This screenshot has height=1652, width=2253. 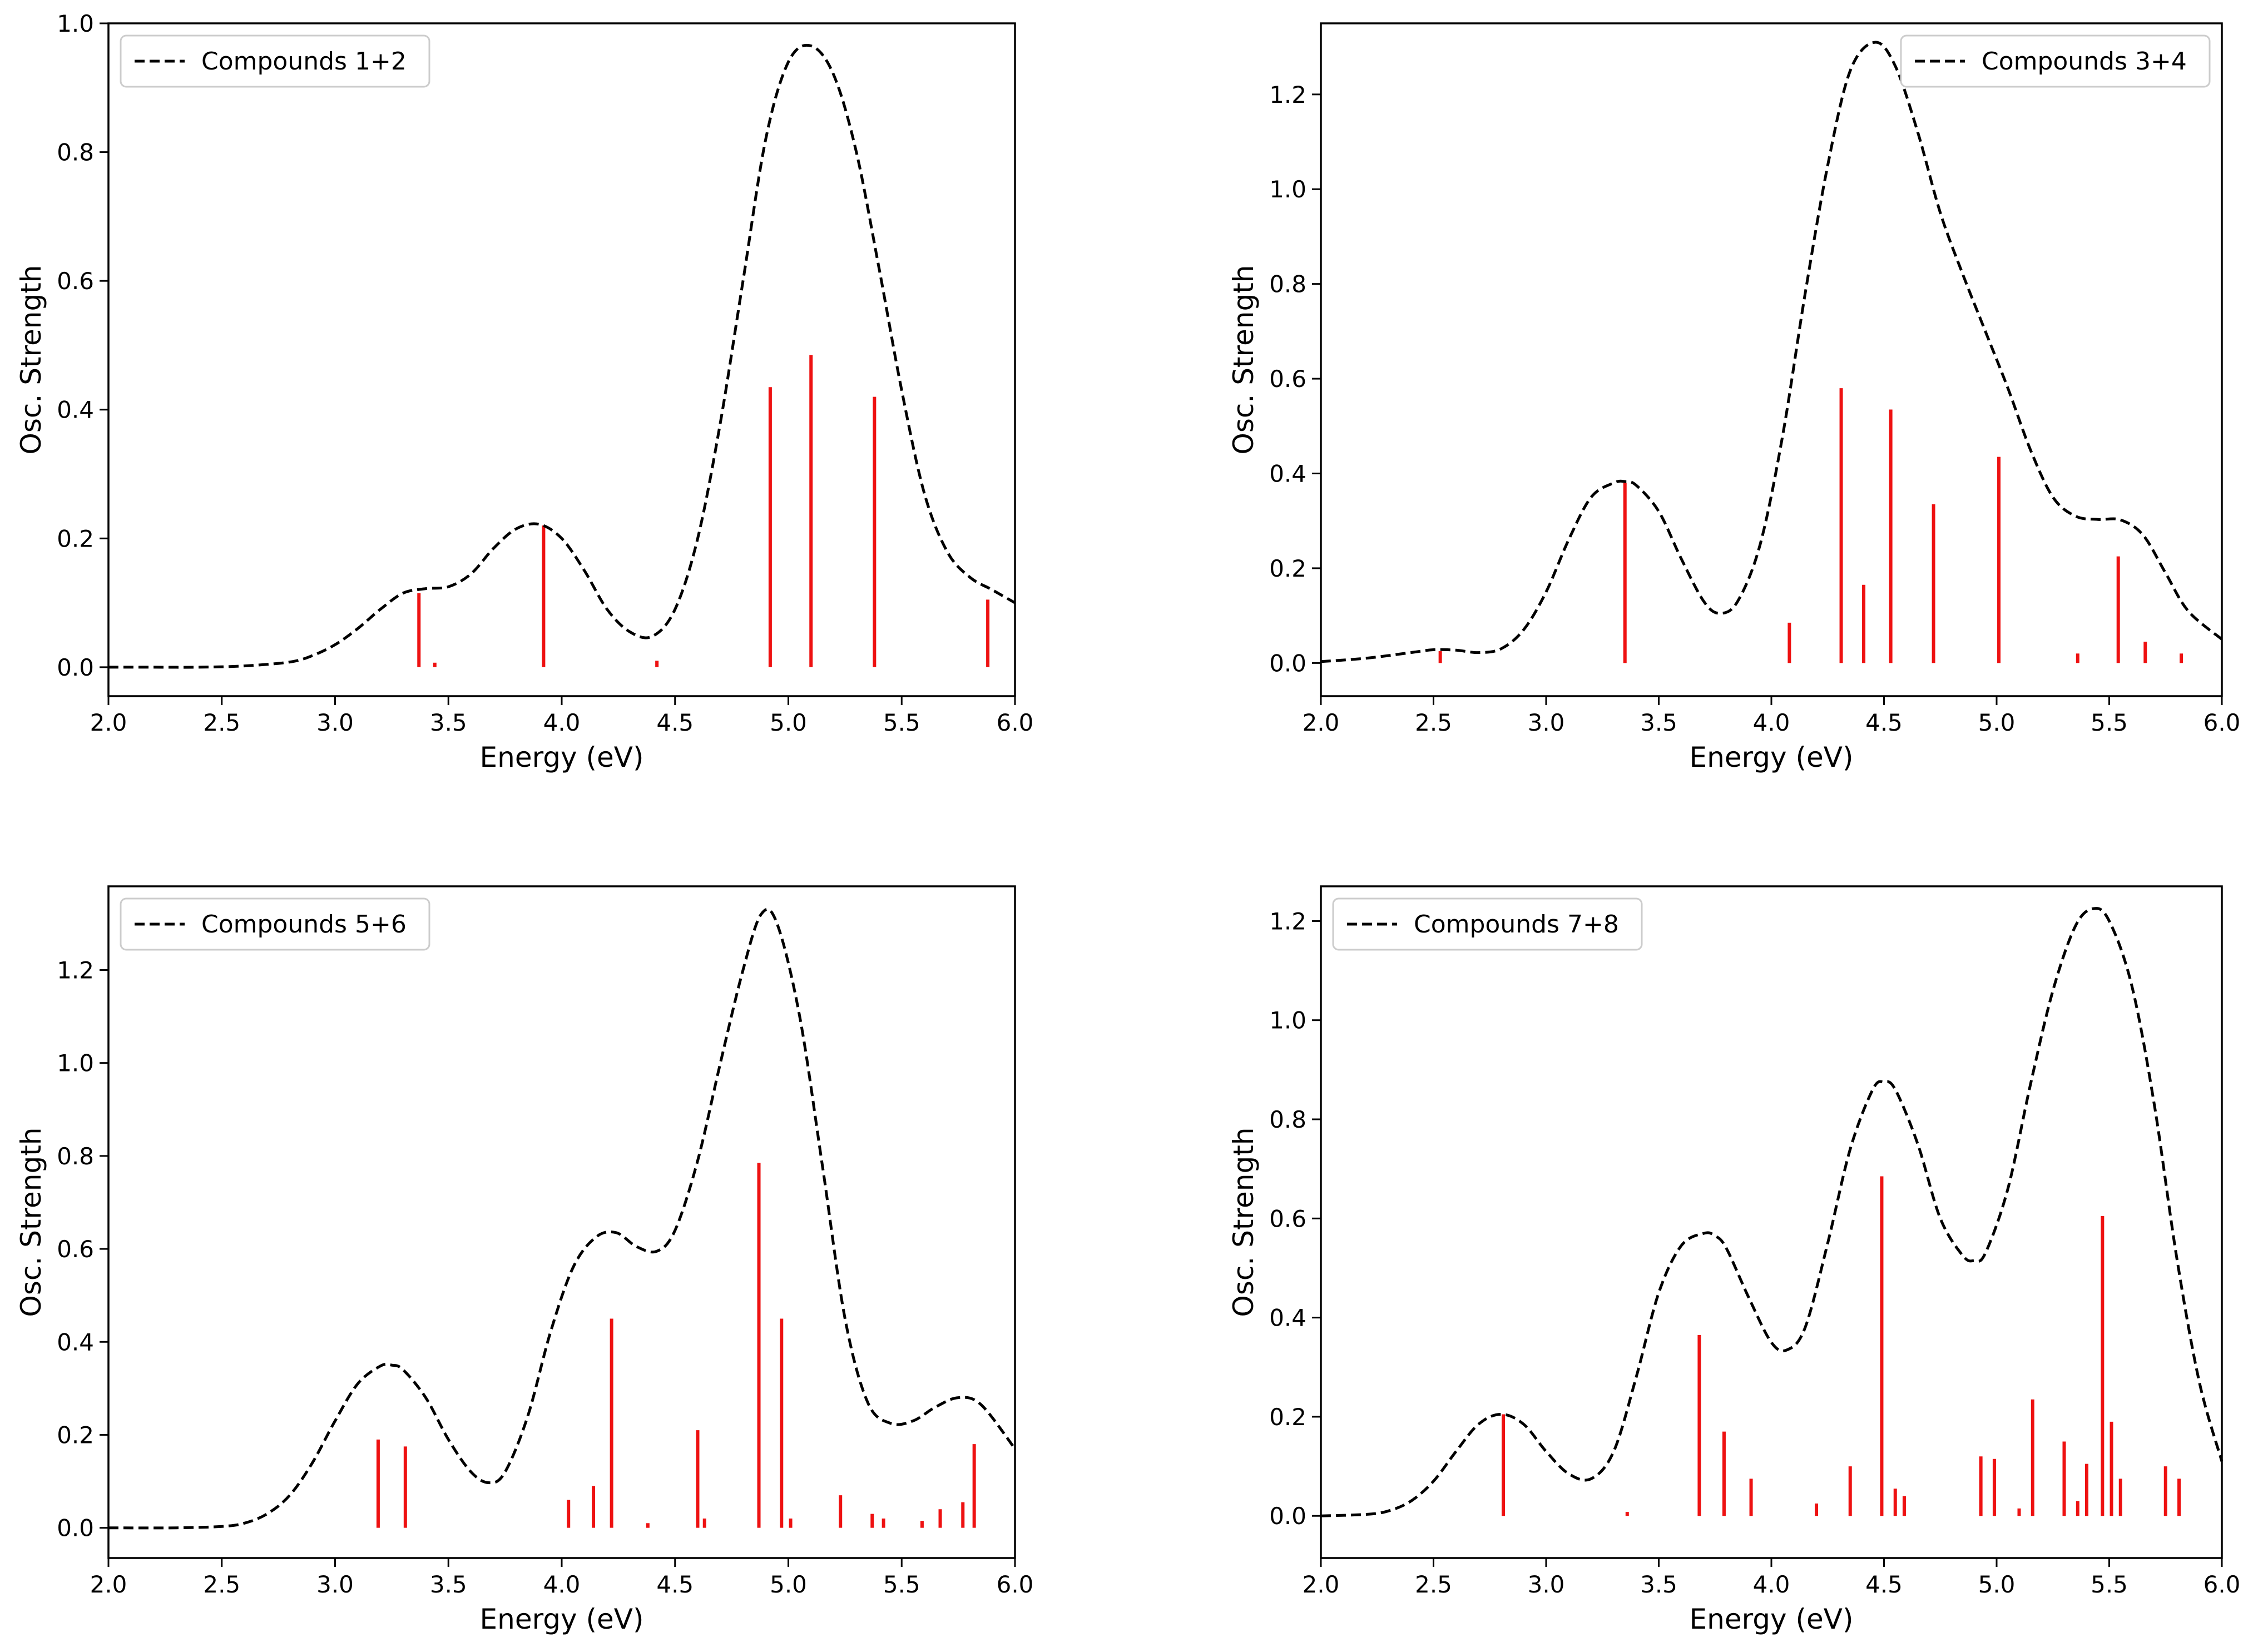 I want to click on legend: Compounds 5+6, so click(x=275, y=924).